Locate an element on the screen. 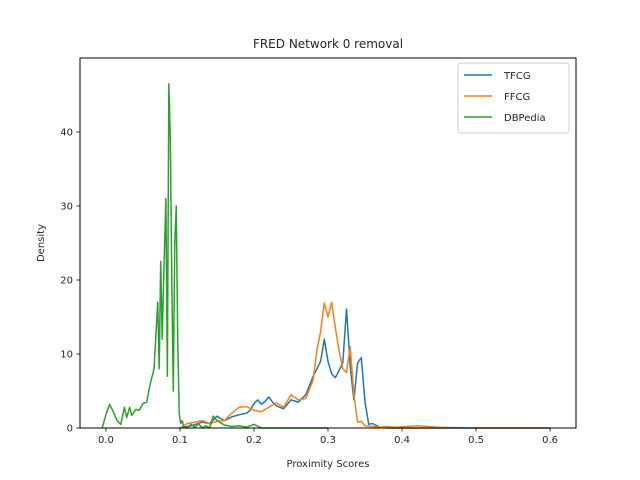 Image resolution: width=640 pixels, height=480 pixels. x-tick-label: 0.6 is located at coordinates (550, 440).